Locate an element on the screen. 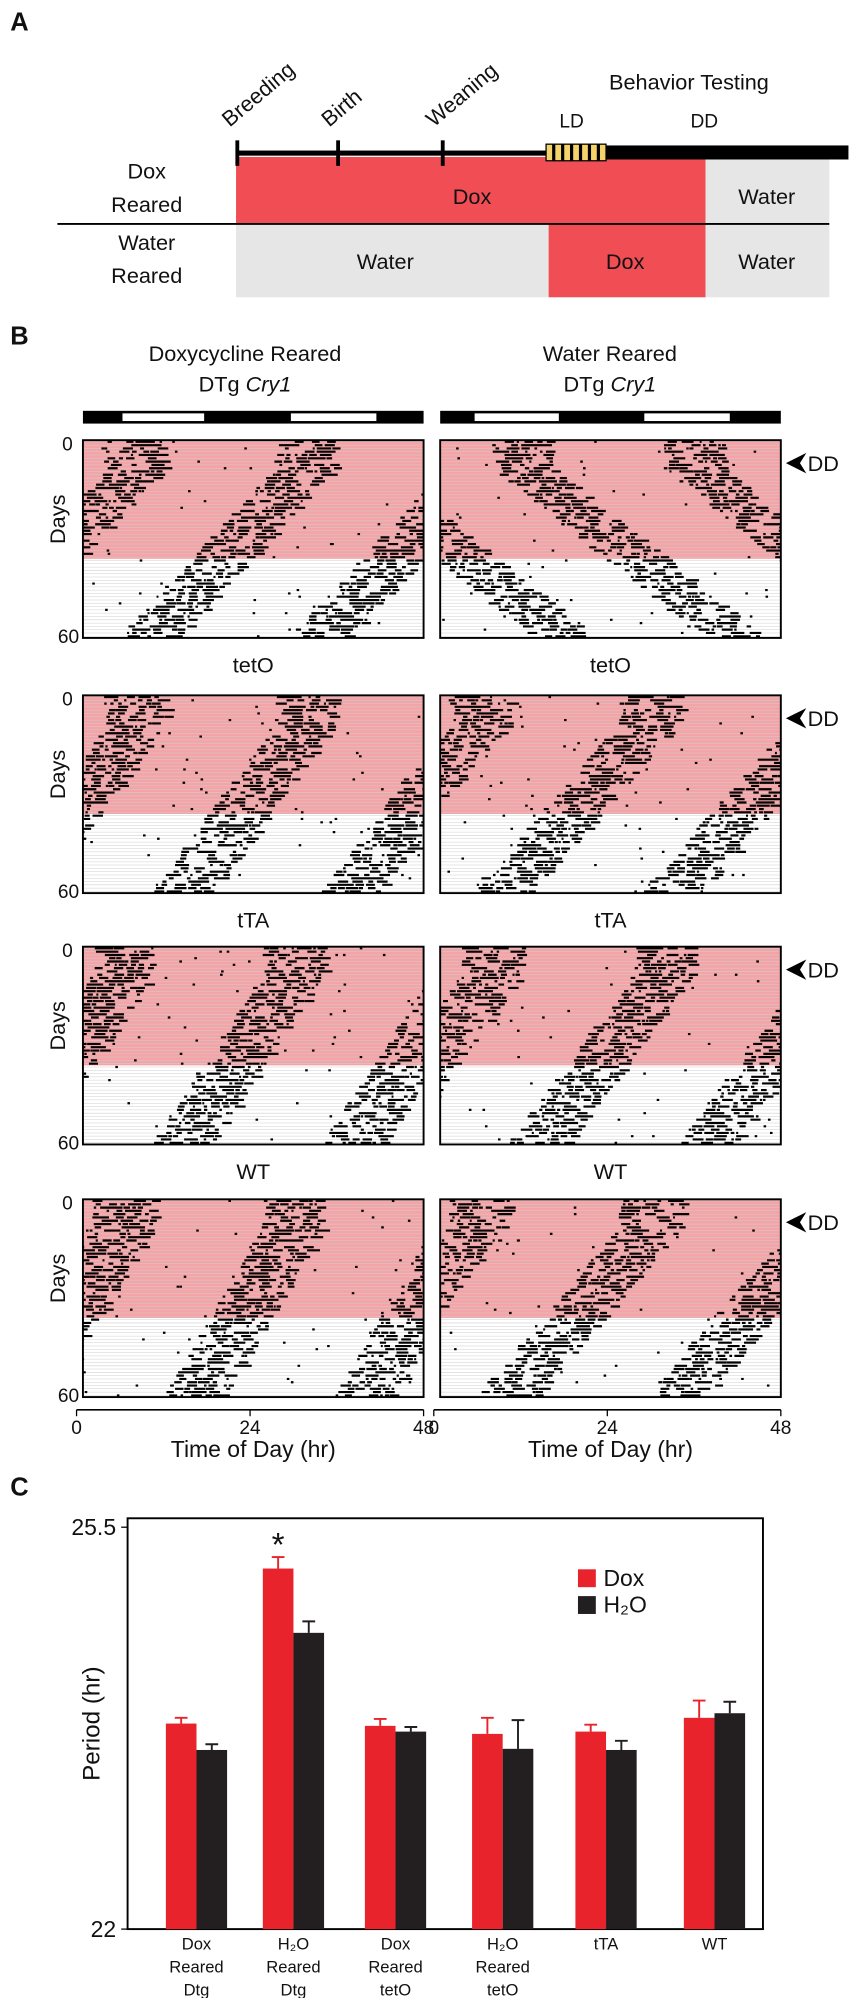  row-label: Water is located at coordinates (146, 242).